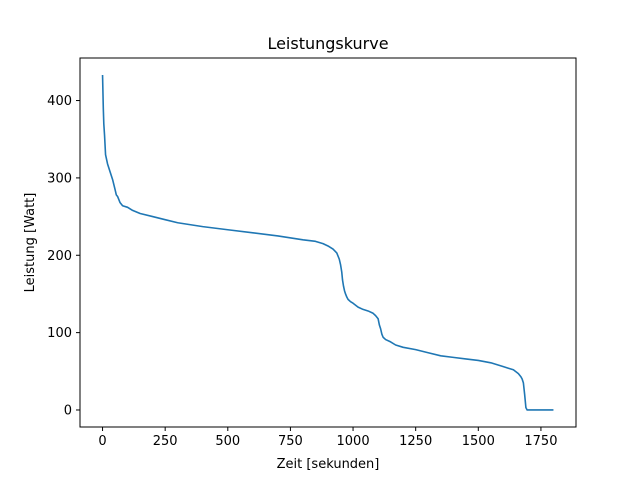 This screenshot has height=480, width=640. What do you see at coordinates (59, 333) in the screenshot?
I see `y-tick-label: 100` at bounding box center [59, 333].